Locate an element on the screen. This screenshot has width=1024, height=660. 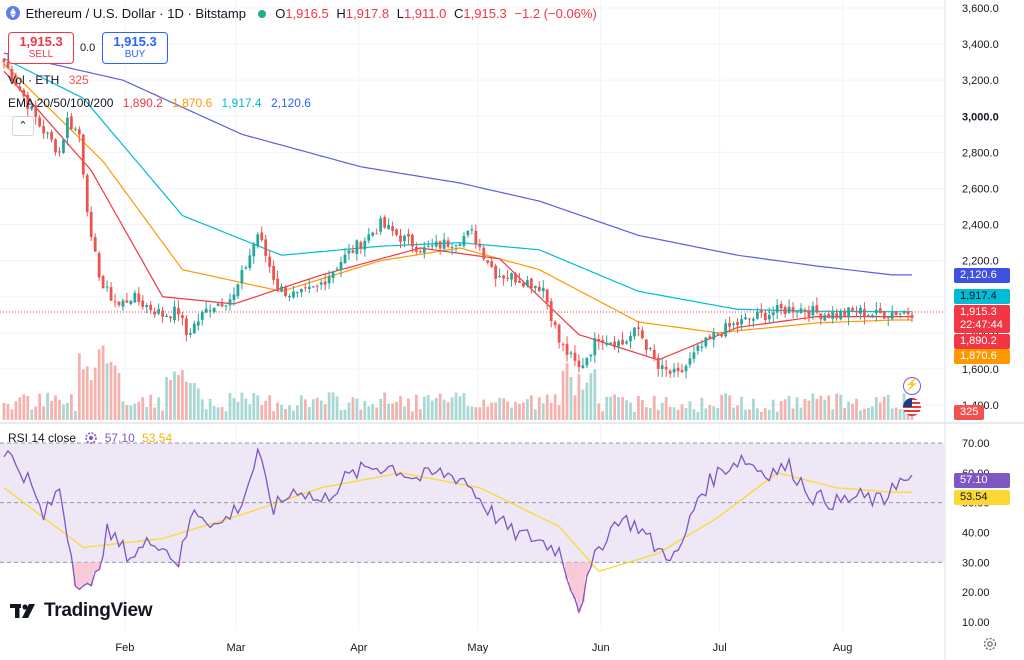
bar-countdown: 22:47:44 is located at coordinates (981, 325).